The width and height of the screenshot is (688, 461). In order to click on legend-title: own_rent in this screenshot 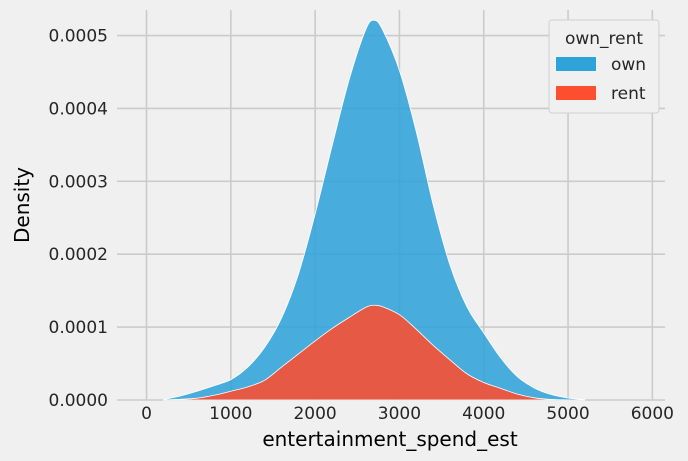, I will do `click(604, 39)`.